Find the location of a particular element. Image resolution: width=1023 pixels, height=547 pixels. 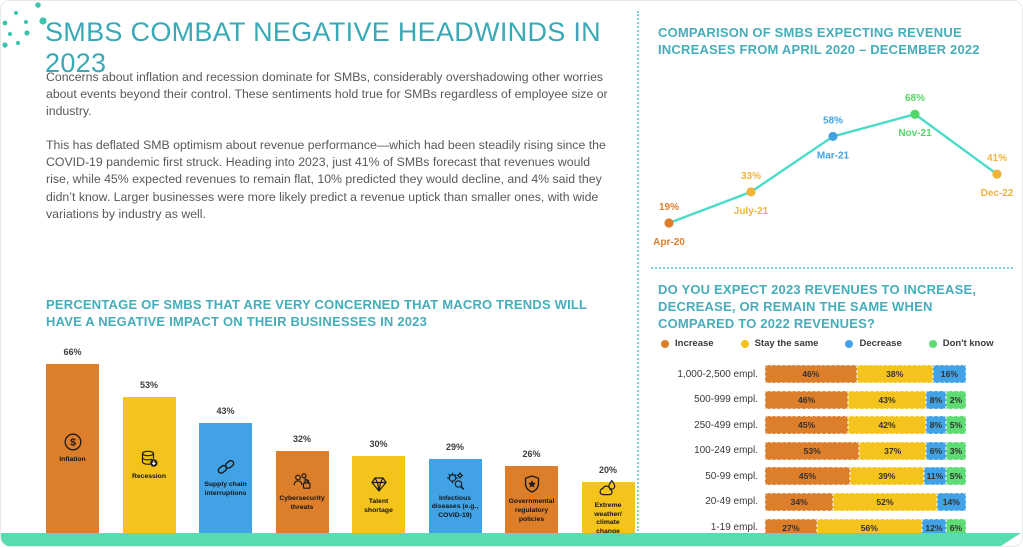

segment-value-label: 37% is located at coordinates (893, 450).